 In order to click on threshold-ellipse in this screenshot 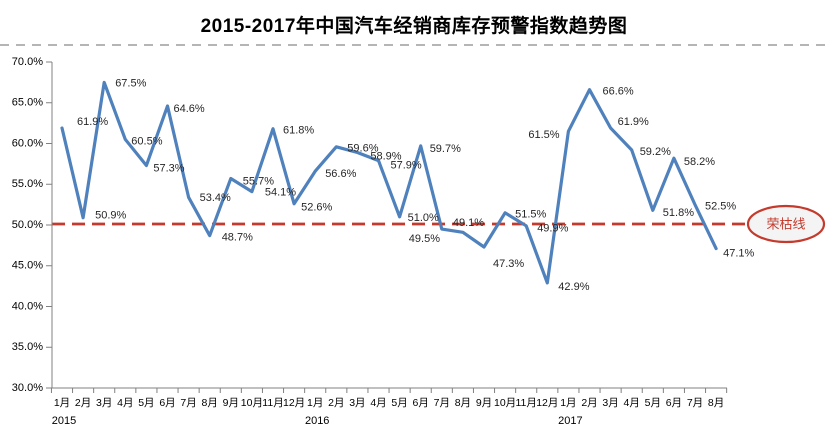, I will do `click(786, 224)`.